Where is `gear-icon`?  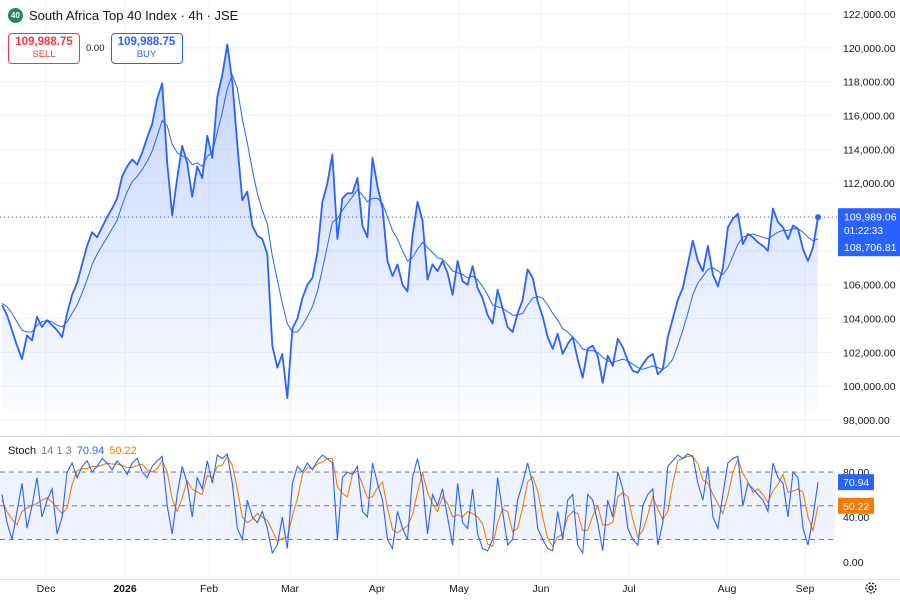
gear-icon is located at coordinates (871, 588).